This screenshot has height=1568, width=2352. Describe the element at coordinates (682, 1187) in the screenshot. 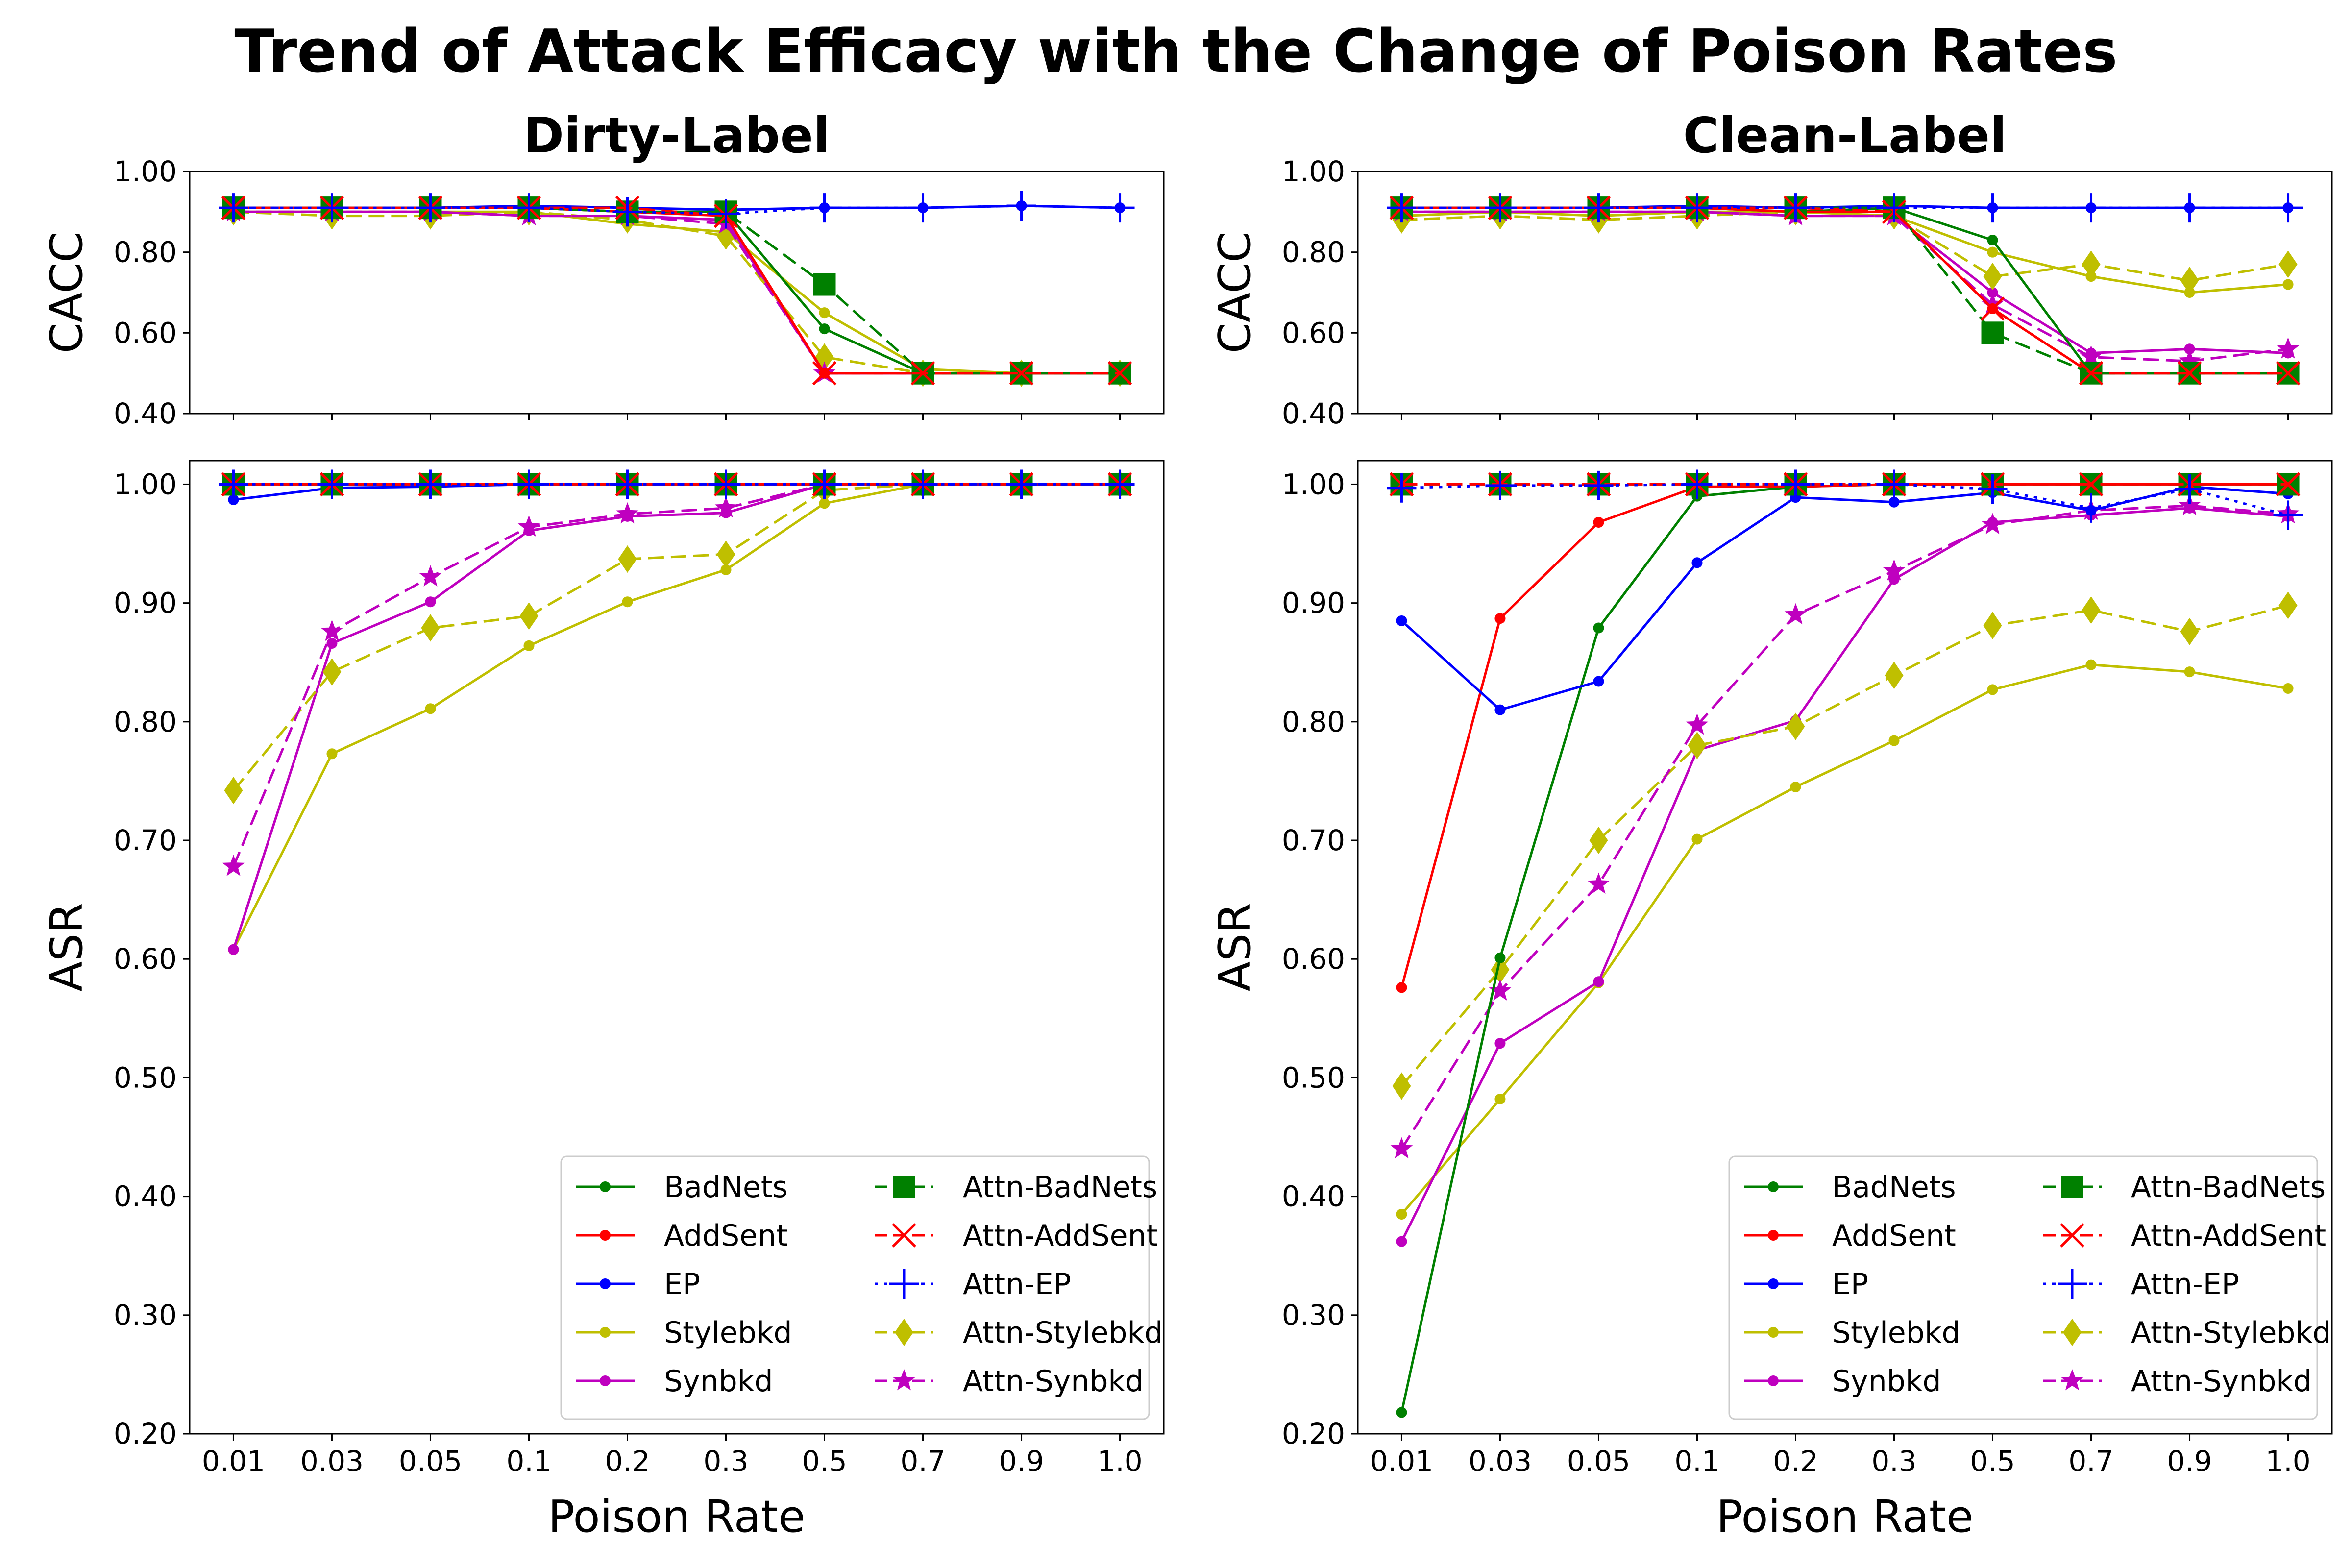

I see `legend-entry-badnets: BadNets` at that location.